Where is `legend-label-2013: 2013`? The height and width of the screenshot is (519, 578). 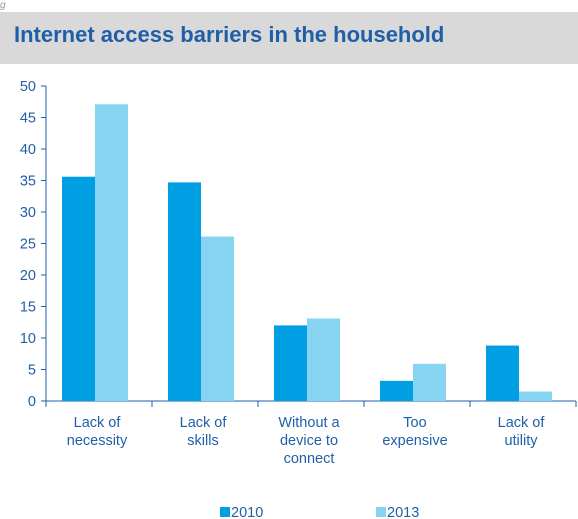 legend-label-2013: 2013 is located at coordinates (403, 512).